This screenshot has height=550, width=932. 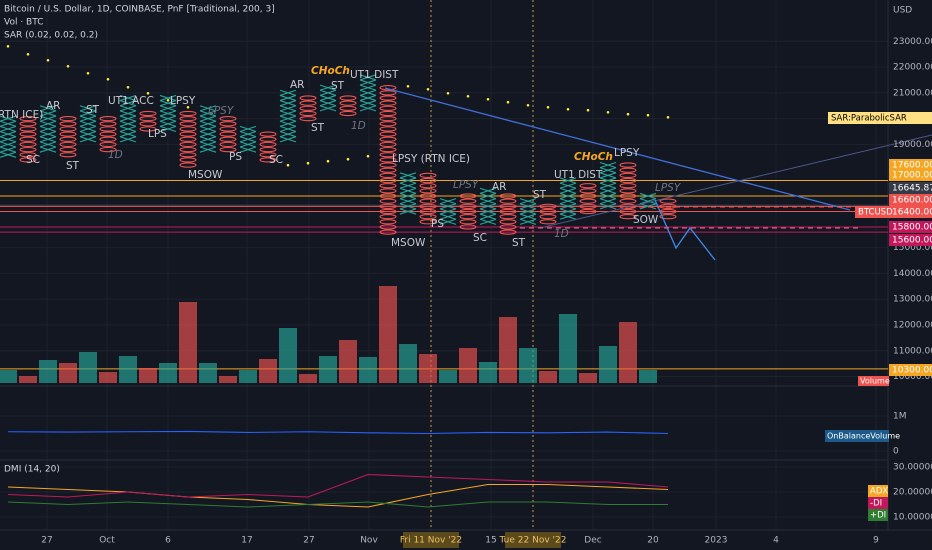 I want to click on annotation: 1D, so click(x=358, y=126).